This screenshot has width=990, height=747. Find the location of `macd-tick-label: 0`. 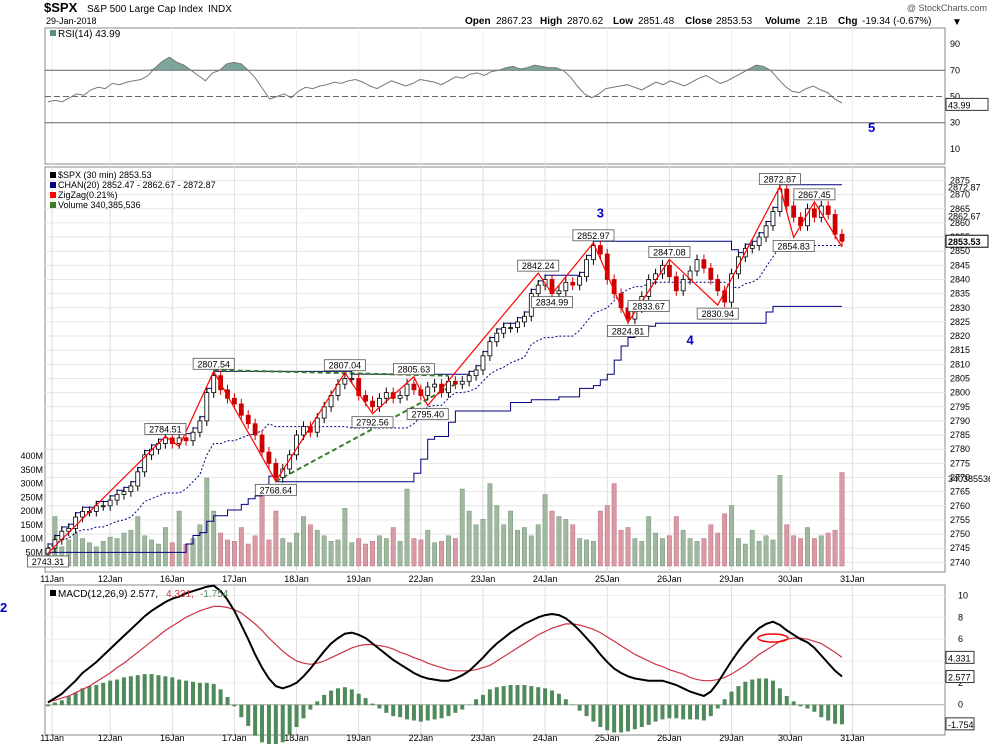

macd-tick-label: 0 is located at coordinates (960, 705).